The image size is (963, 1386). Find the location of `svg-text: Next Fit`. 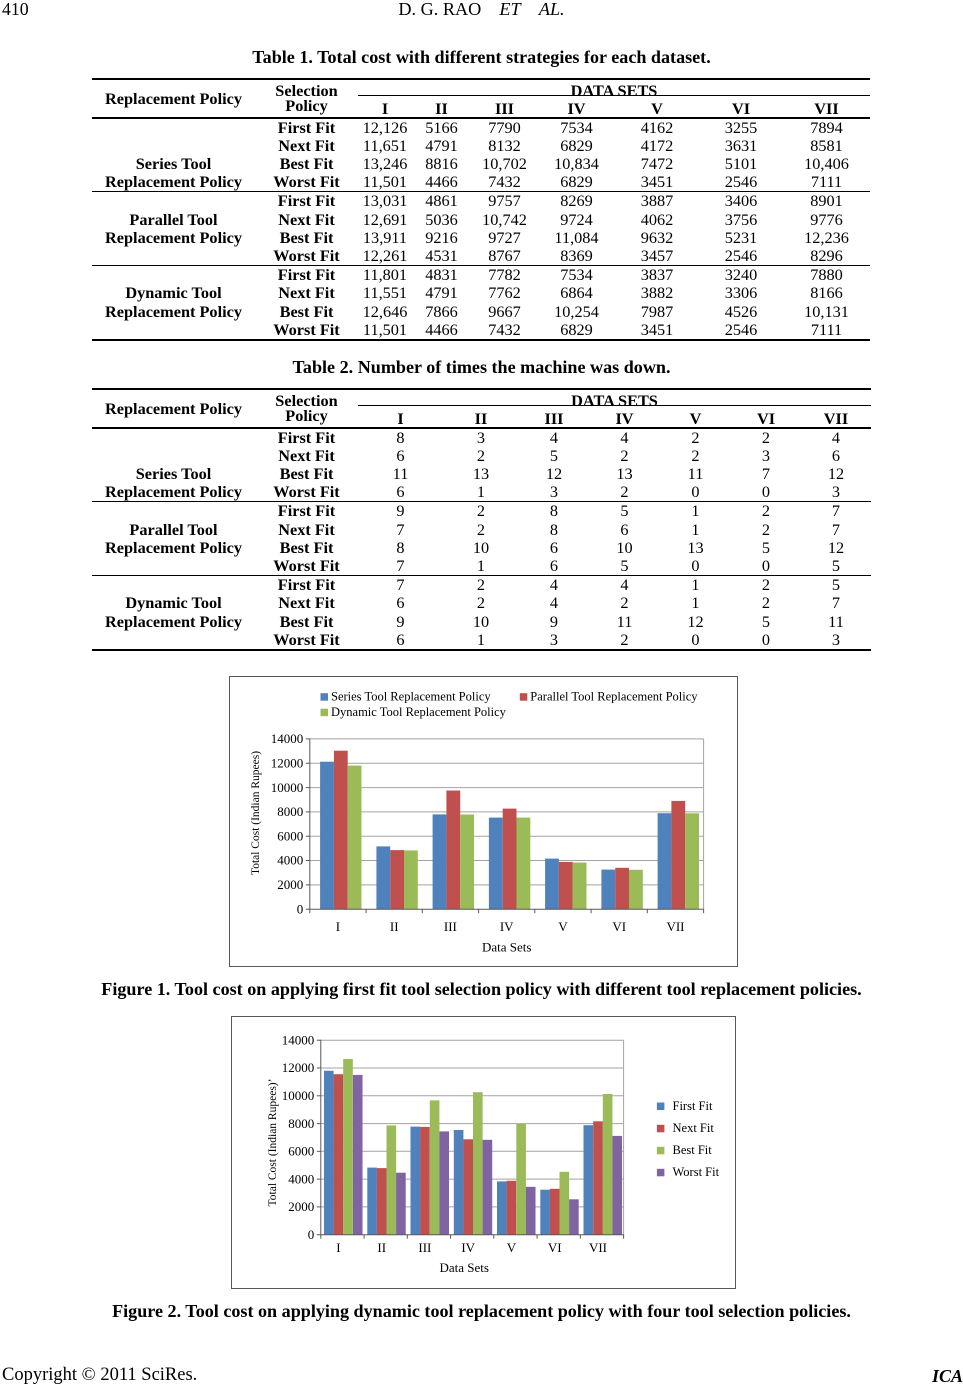

svg-text: Next Fit is located at coordinates (694, 1128).